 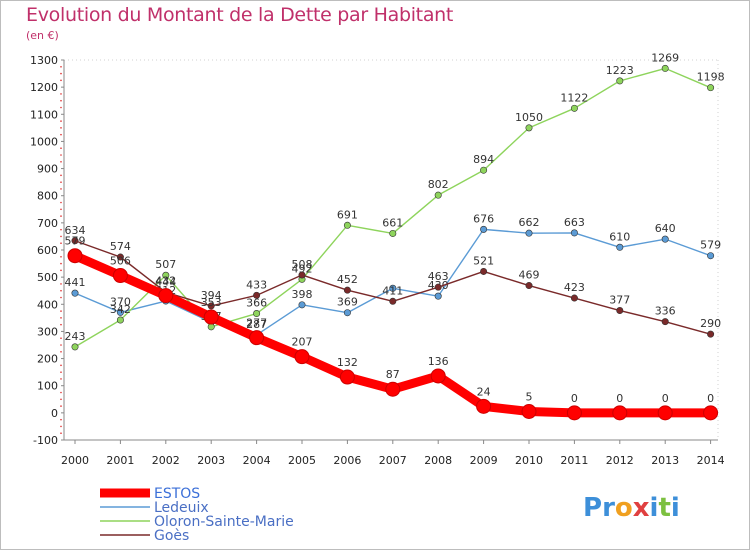 What do you see at coordinates (75, 460) in the screenshot?
I see `x-tick-label: 2000` at bounding box center [75, 460].